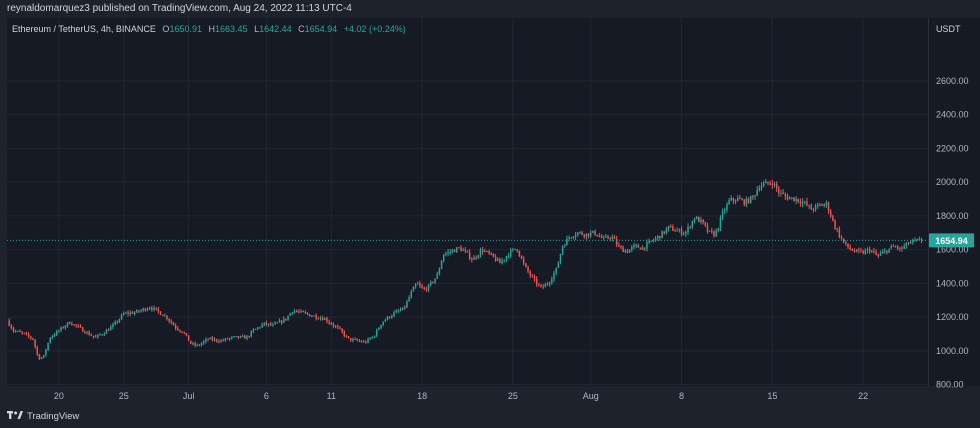 The width and height of the screenshot is (980, 428). What do you see at coordinates (863, 396) in the screenshot?
I see `time-tick-label: 22` at bounding box center [863, 396].